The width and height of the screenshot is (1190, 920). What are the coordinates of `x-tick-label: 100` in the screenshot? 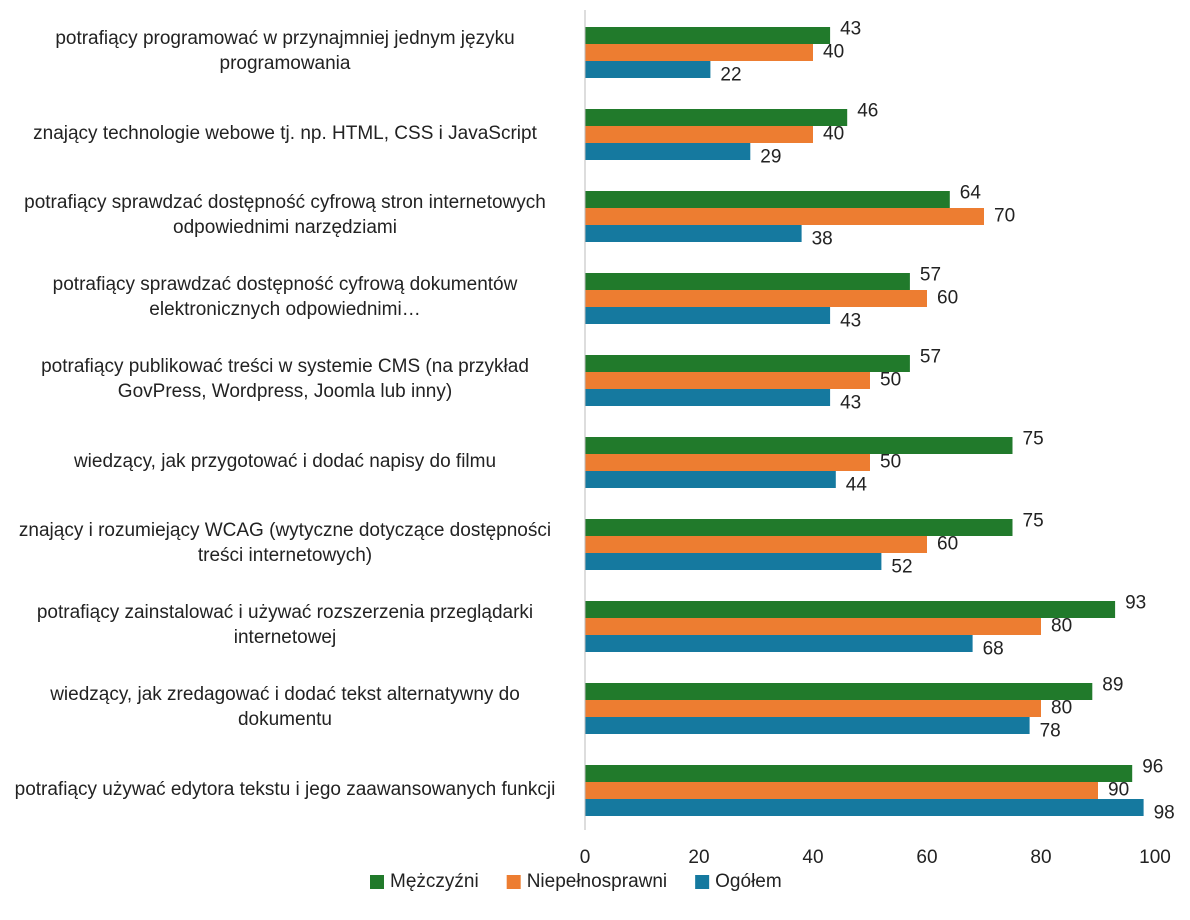 It's located at (1155, 857).